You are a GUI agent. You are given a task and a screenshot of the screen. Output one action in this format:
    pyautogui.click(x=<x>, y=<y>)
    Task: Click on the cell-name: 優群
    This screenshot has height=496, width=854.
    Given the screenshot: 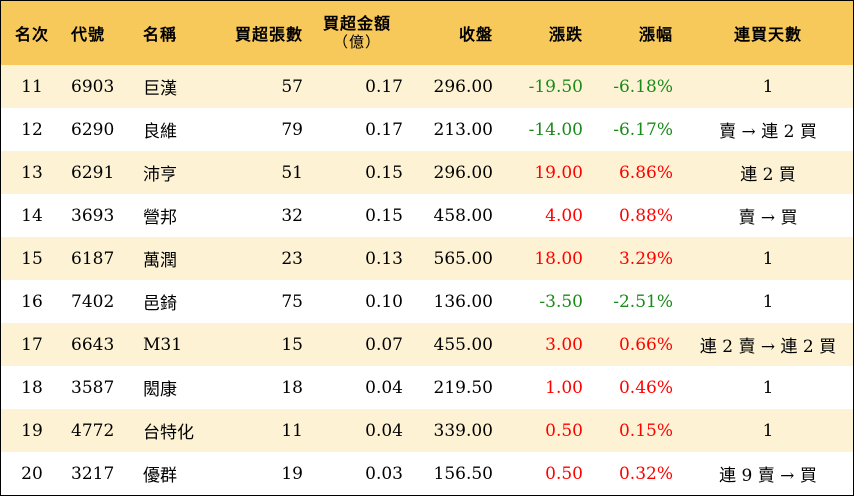 What is the action you would take?
    pyautogui.click(x=160, y=476)
    